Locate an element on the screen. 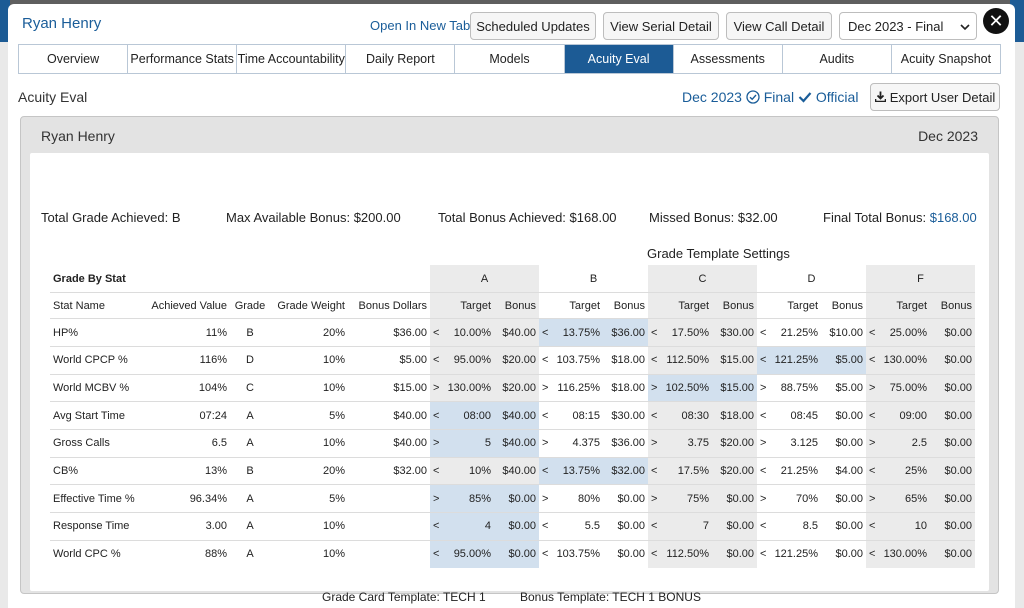 The image size is (1024, 608). target-wrap: >130.00% is located at coordinates (462, 388).